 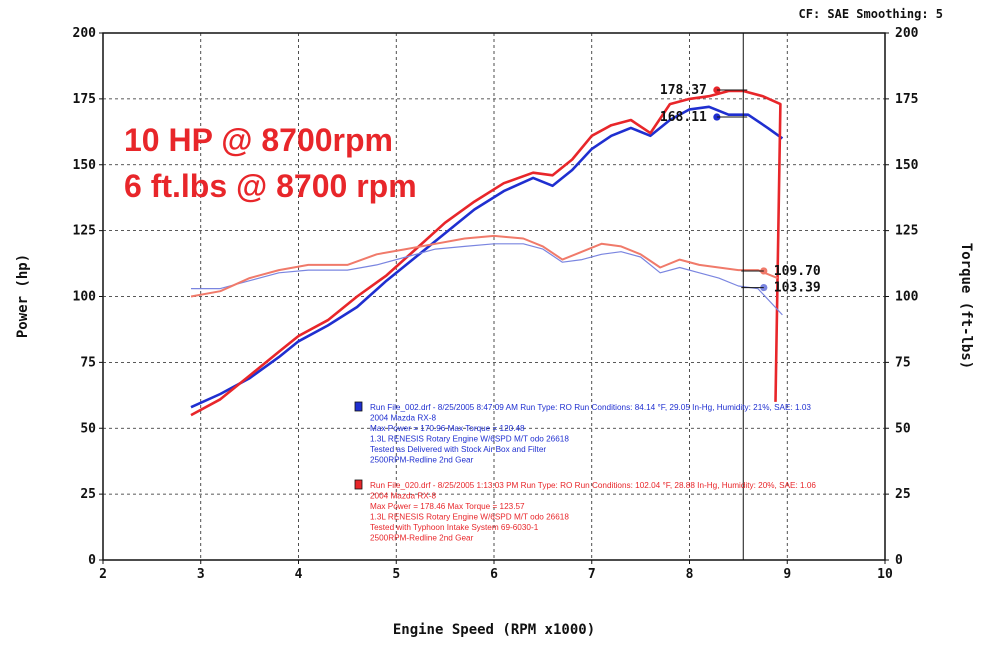 I want to click on x-tick-label: 6, so click(x=494, y=574).